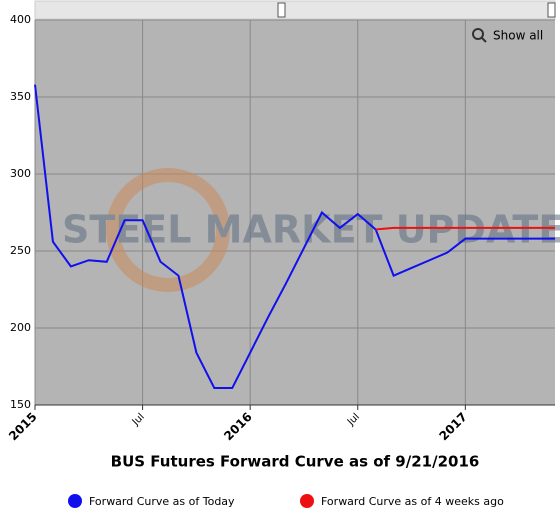 This screenshot has height=511, width=560. Describe the element at coordinates (465, 228) in the screenshot. I see `series-line` at that location.